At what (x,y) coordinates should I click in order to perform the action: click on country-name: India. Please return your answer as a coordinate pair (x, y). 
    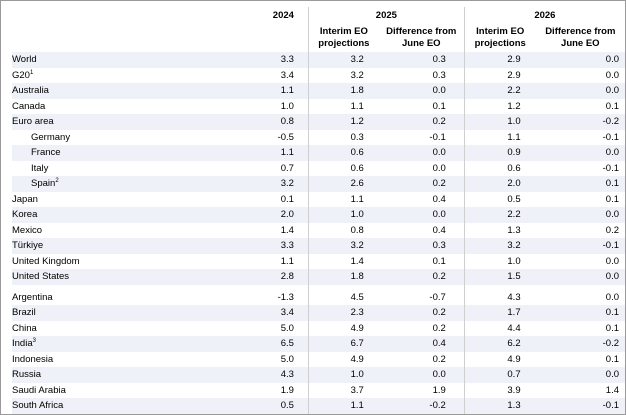
    Looking at the image, I should click on (22, 343).